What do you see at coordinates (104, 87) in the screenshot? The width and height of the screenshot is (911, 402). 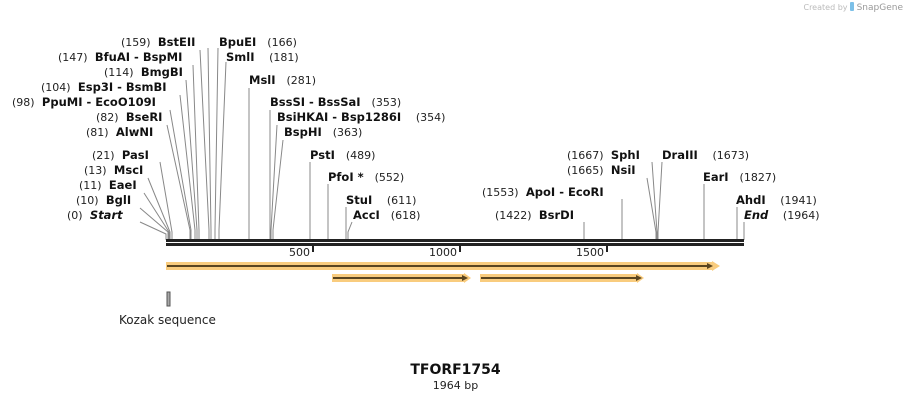 I see `site-esp3i: (104) Esp3I - BsmBI` at bounding box center [104, 87].